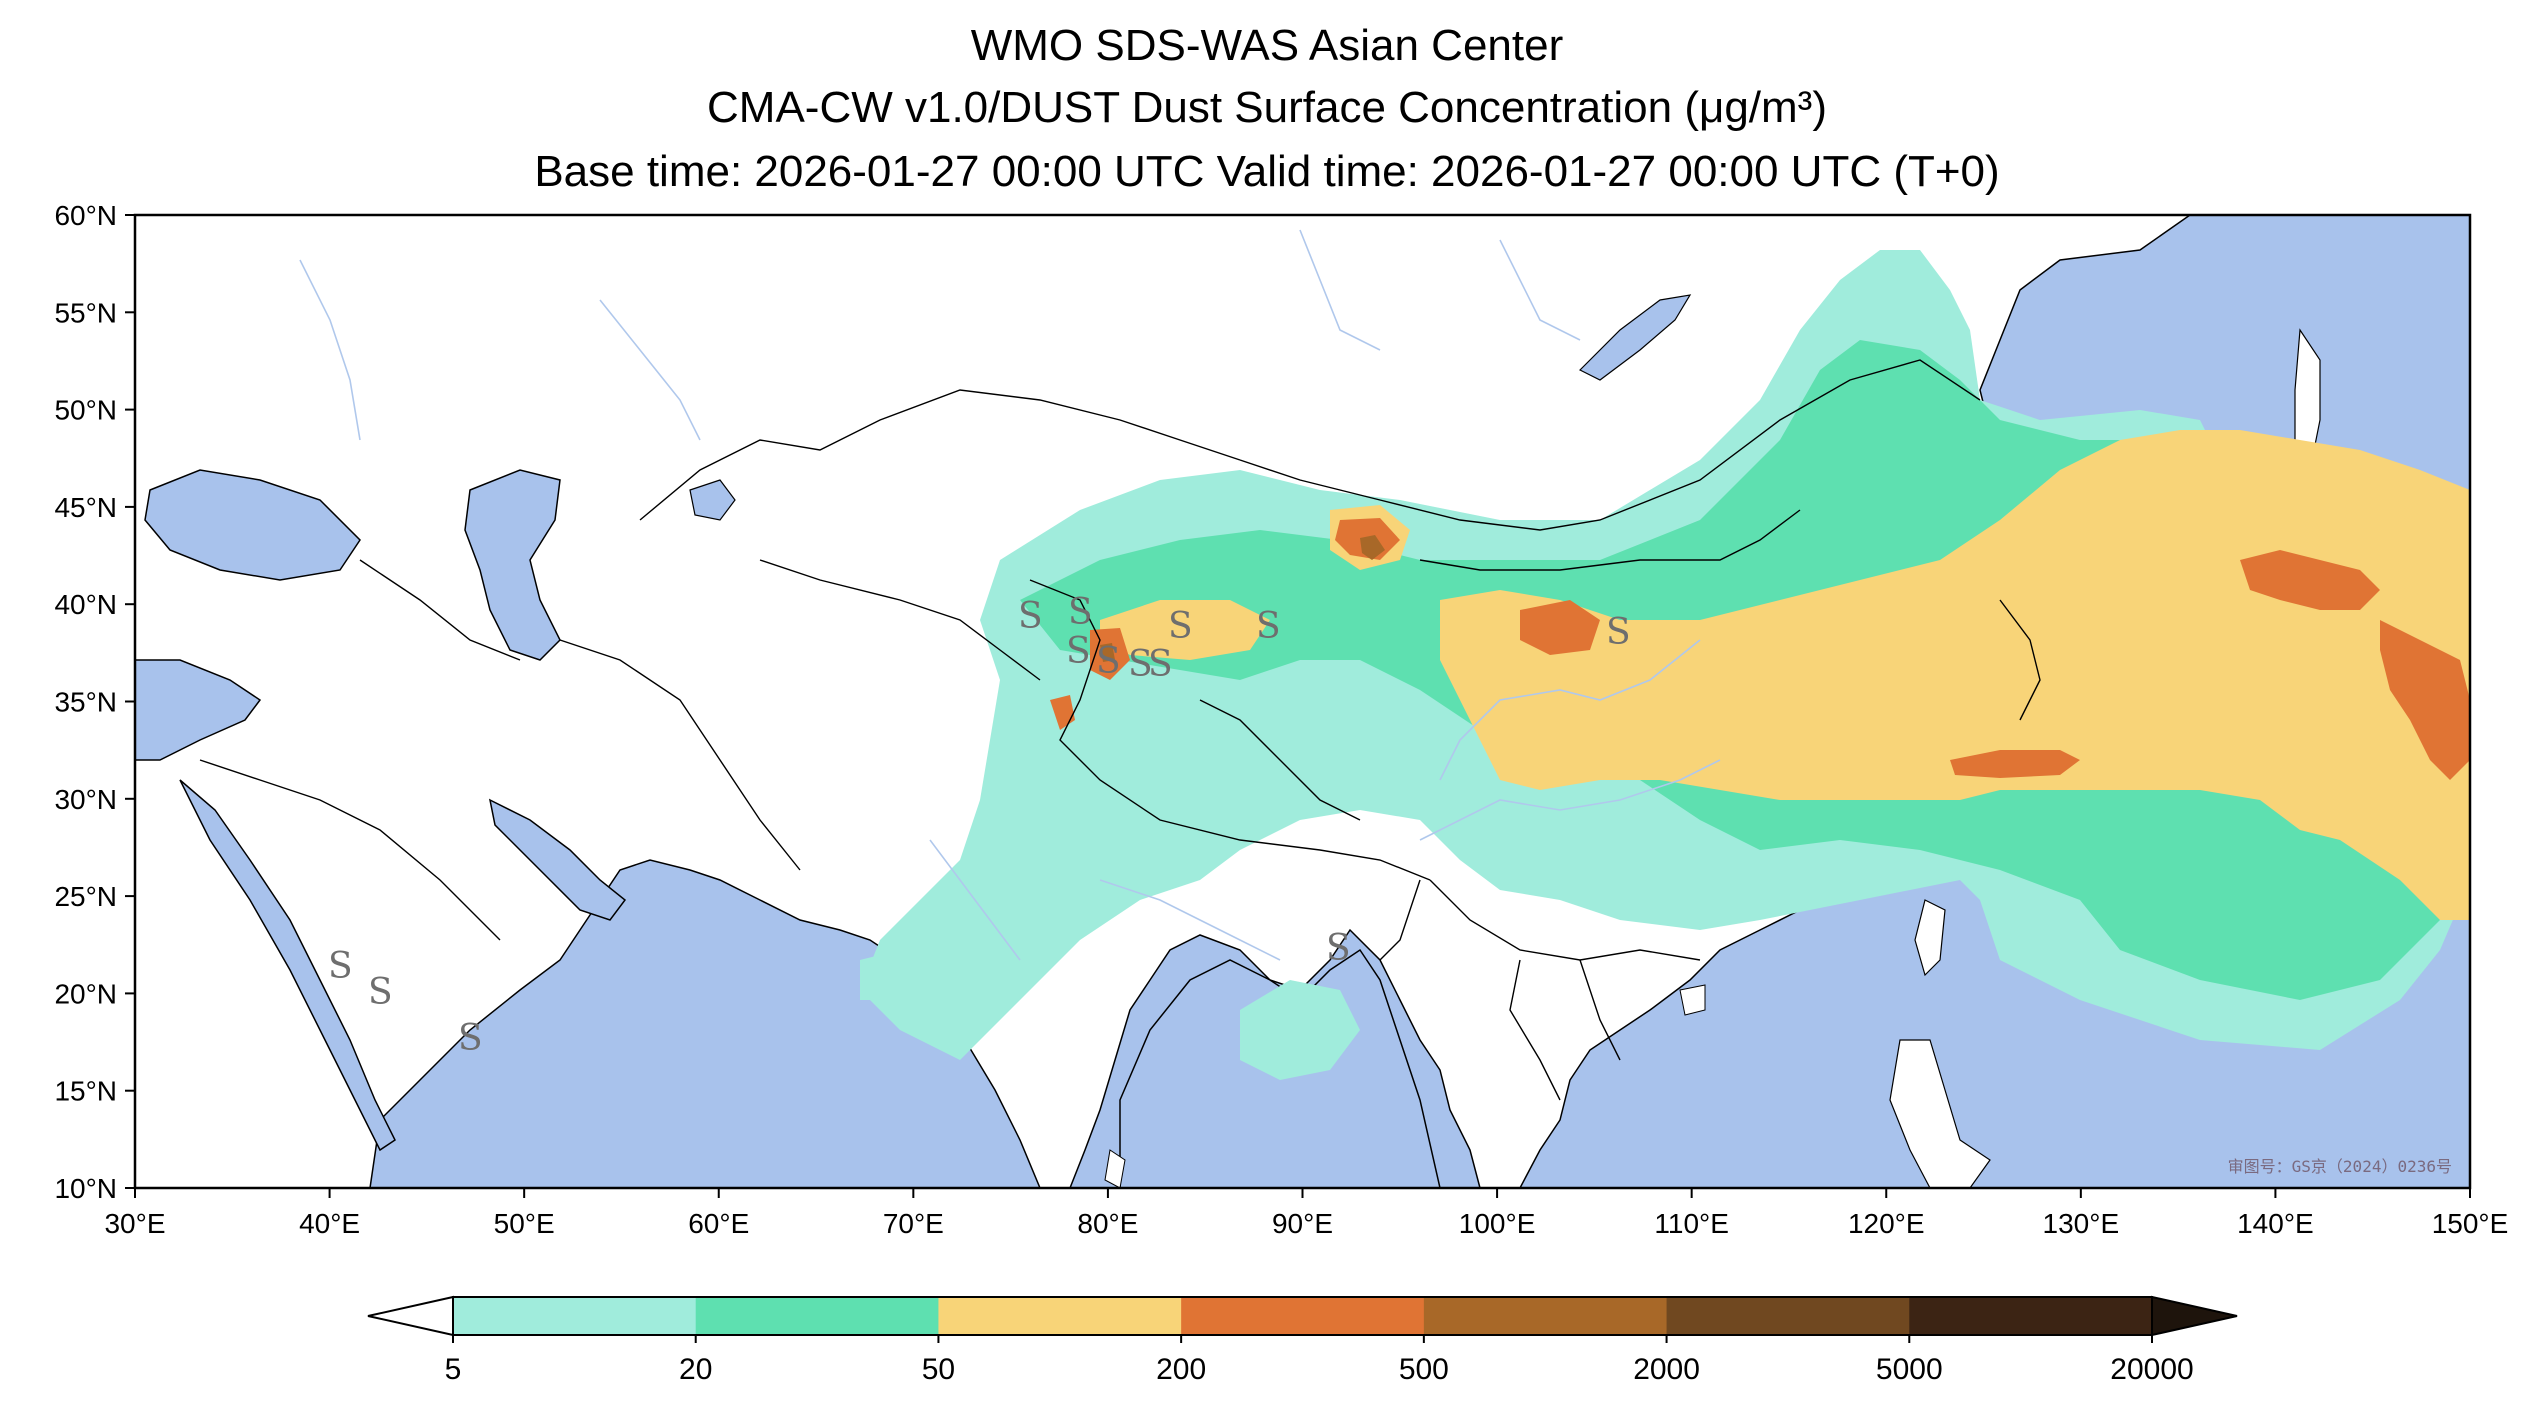 The width and height of the screenshot is (2534, 1421). Describe the element at coordinates (453, 1369) in the screenshot. I see `colorbar-level-label: 5` at that location.